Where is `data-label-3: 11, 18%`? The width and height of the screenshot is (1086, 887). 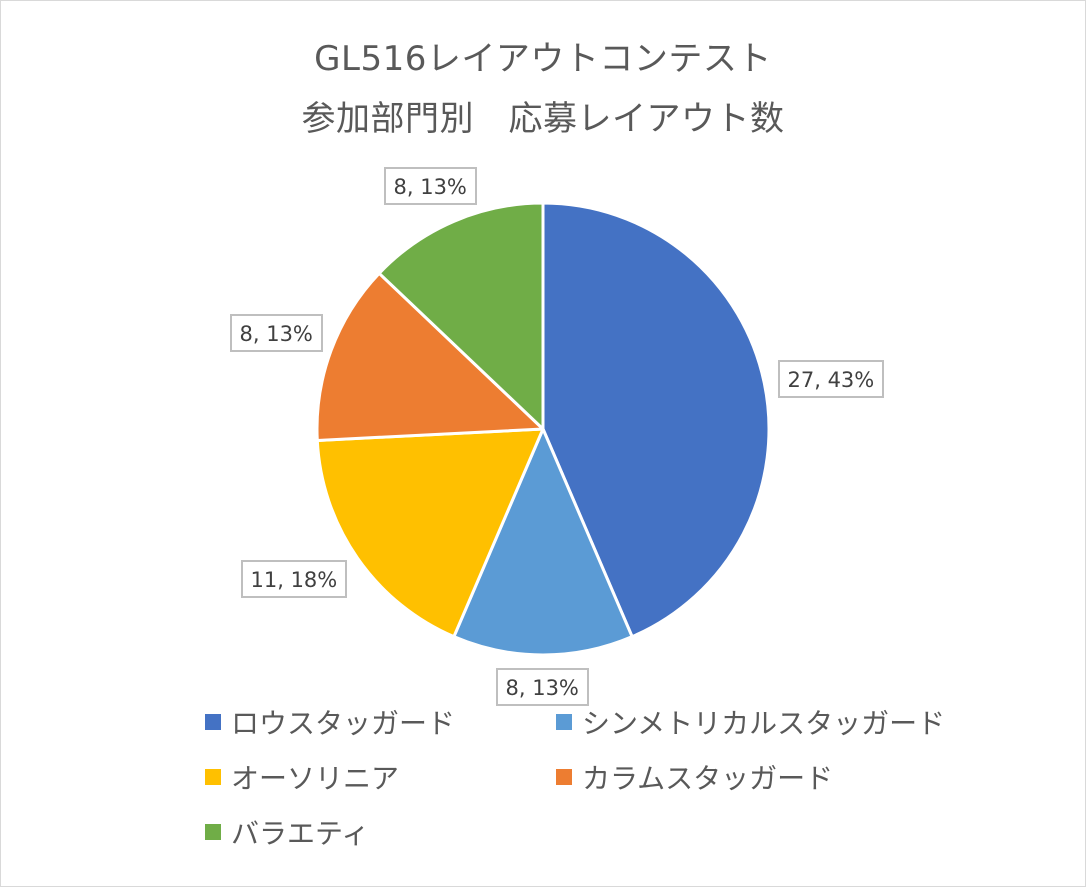 data-label-3: 11, 18% is located at coordinates (294, 579).